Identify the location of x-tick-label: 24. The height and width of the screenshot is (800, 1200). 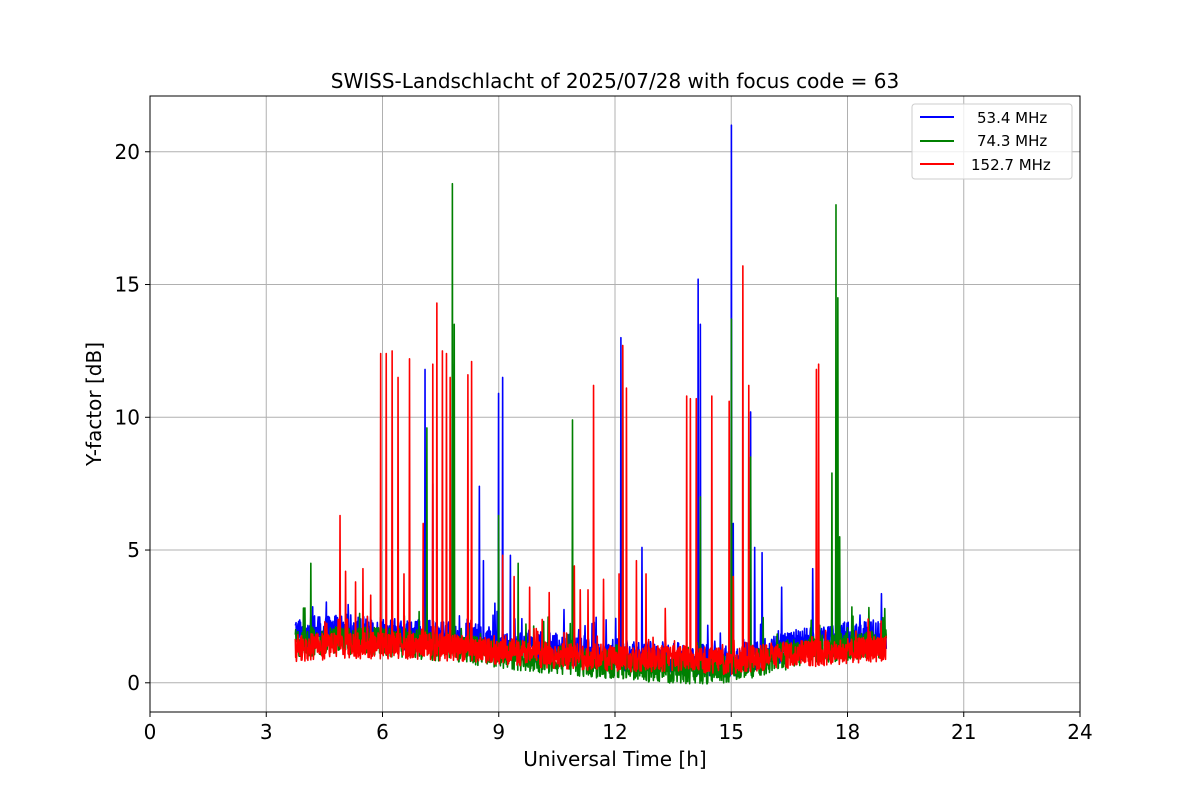
(1079, 732).